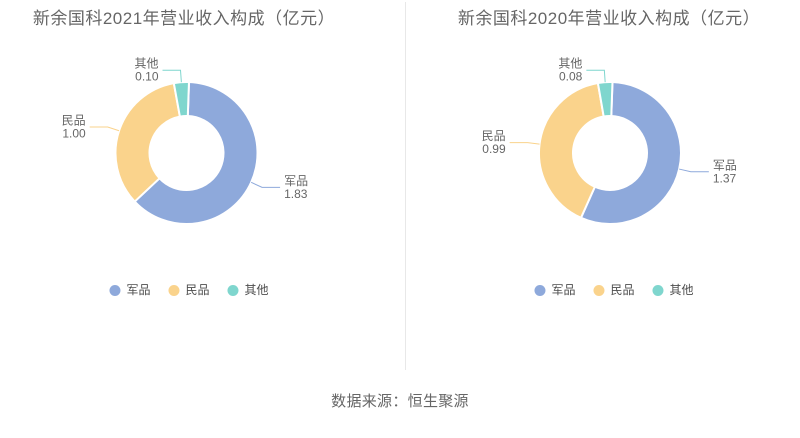 This screenshot has height=438, width=800. I want to click on source-note: 数据来源：恒生聚源, so click(400, 401).